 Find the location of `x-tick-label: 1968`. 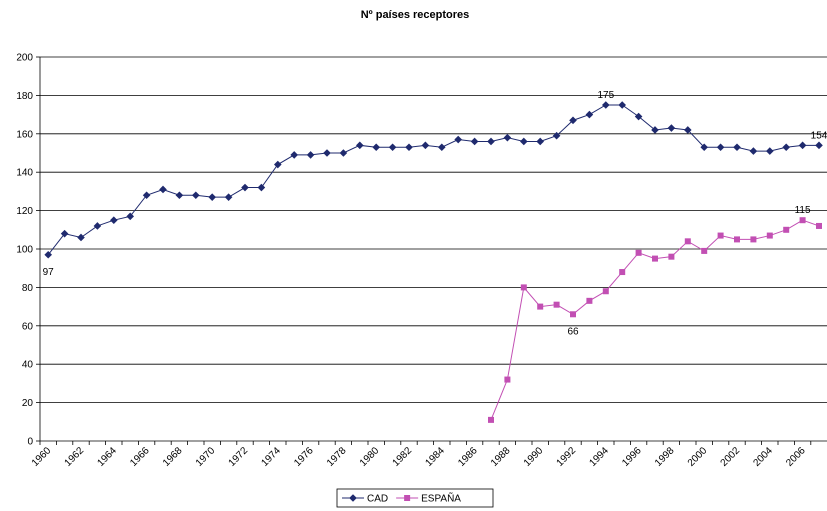

x-tick-label: 1968 is located at coordinates (173, 457).